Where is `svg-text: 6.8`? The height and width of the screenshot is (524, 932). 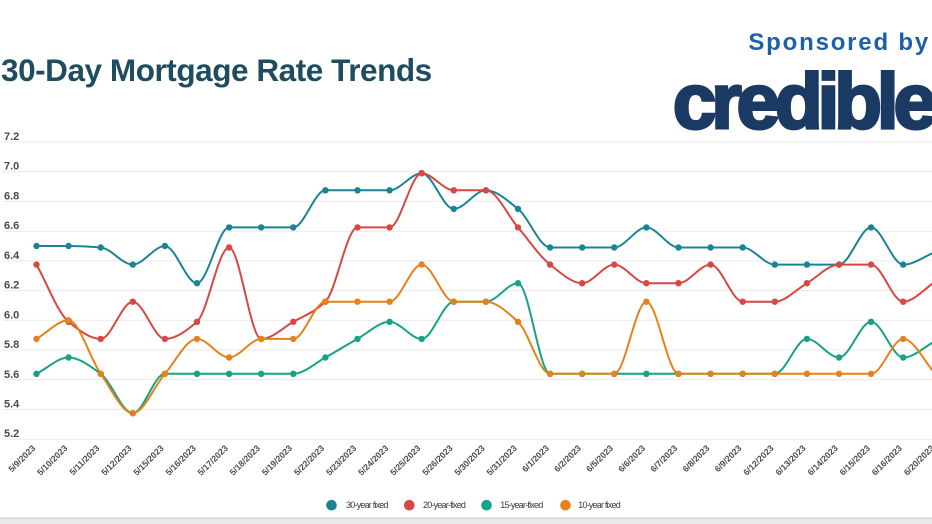 svg-text: 6.8 is located at coordinates (11, 196).